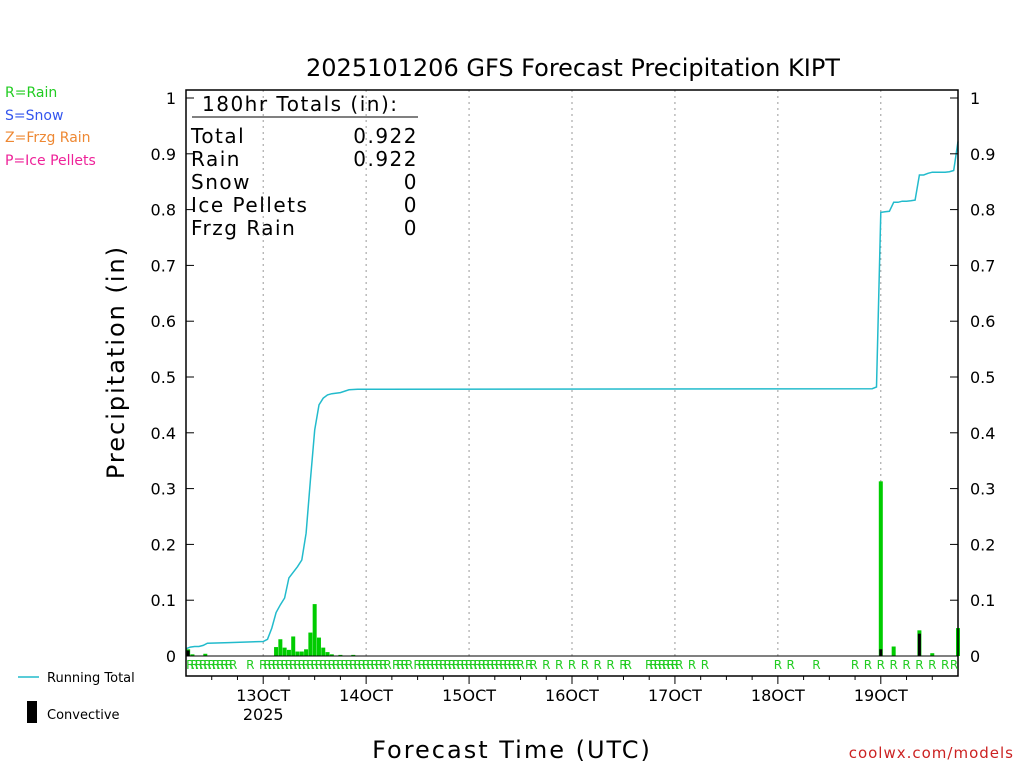 The image size is (1024, 768). What do you see at coordinates (163, 433) in the screenshot?
I see `y-tick-label-left-4: 0.4` at bounding box center [163, 433].